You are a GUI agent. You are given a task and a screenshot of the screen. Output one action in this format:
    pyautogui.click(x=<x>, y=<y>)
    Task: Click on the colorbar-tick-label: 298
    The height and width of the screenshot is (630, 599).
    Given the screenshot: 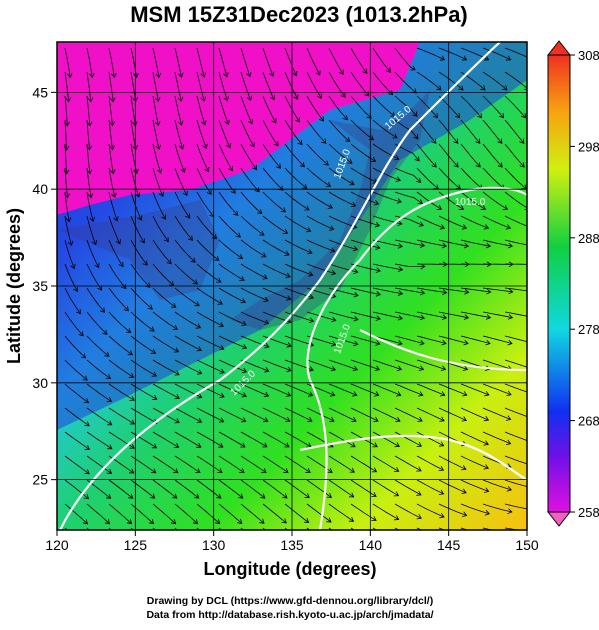 What is the action you would take?
    pyautogui.click(x=588, y=146)
    